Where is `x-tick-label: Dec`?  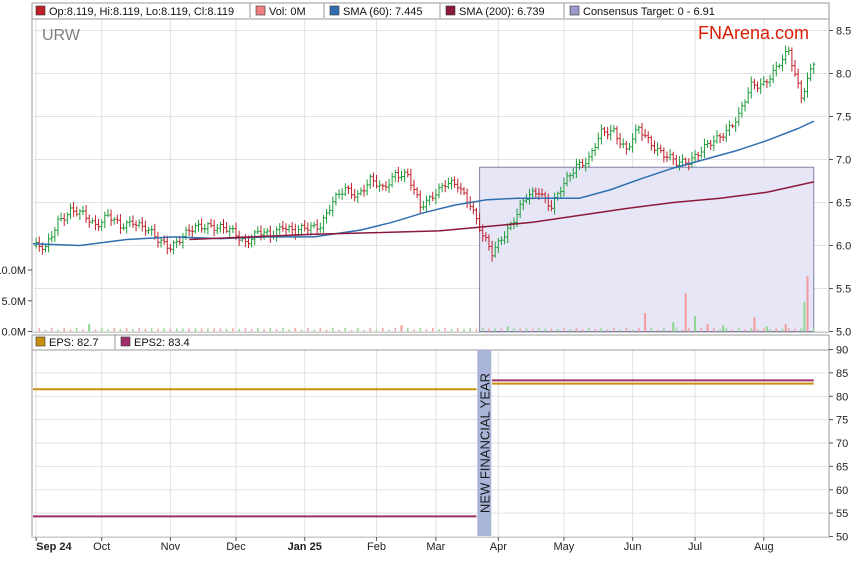
x-tick-label: Dec is located at coordinates (236, 547).